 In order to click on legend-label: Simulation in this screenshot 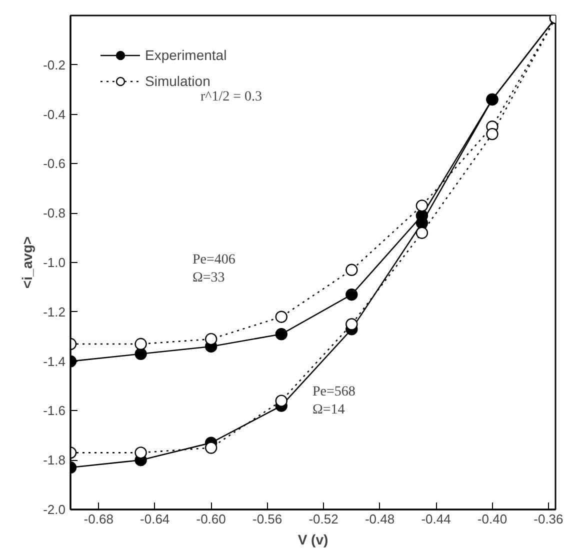, I will do `click(177, 81)`.